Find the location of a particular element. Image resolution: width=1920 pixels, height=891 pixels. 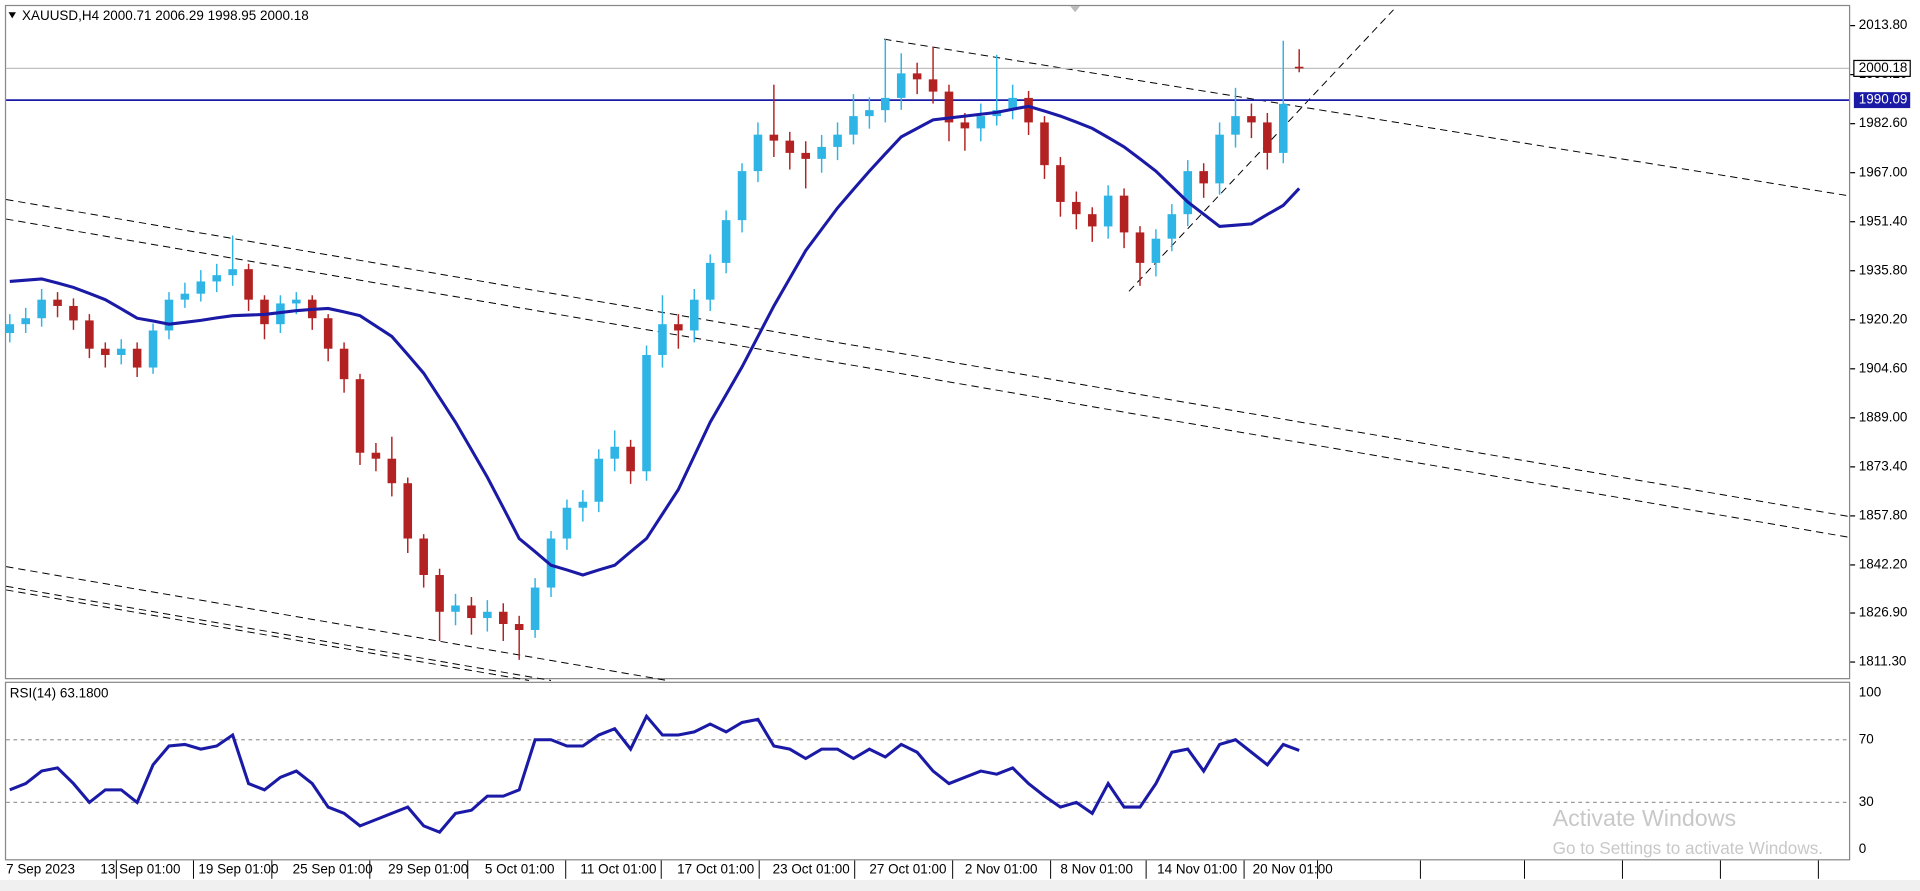

menu-arrow is located at coordinates (12, 15).